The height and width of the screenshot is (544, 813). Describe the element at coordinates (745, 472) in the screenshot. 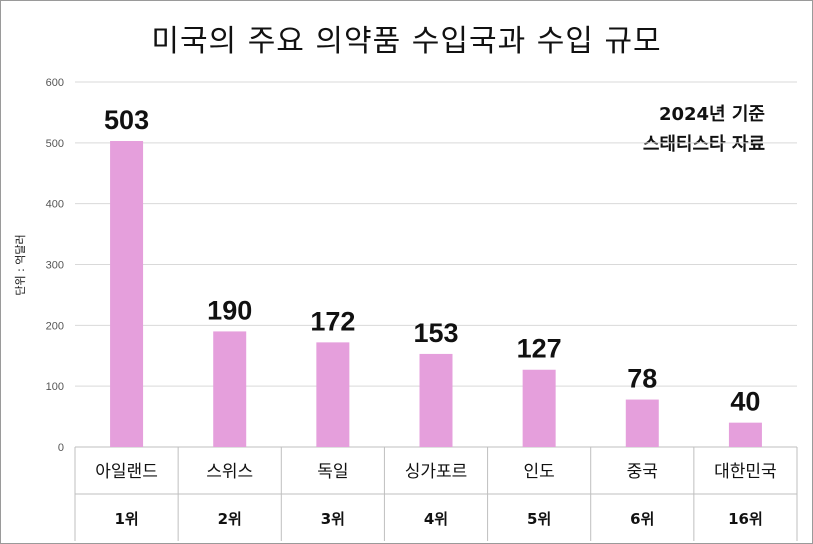

I see `category-label: 대한민국` at that location.